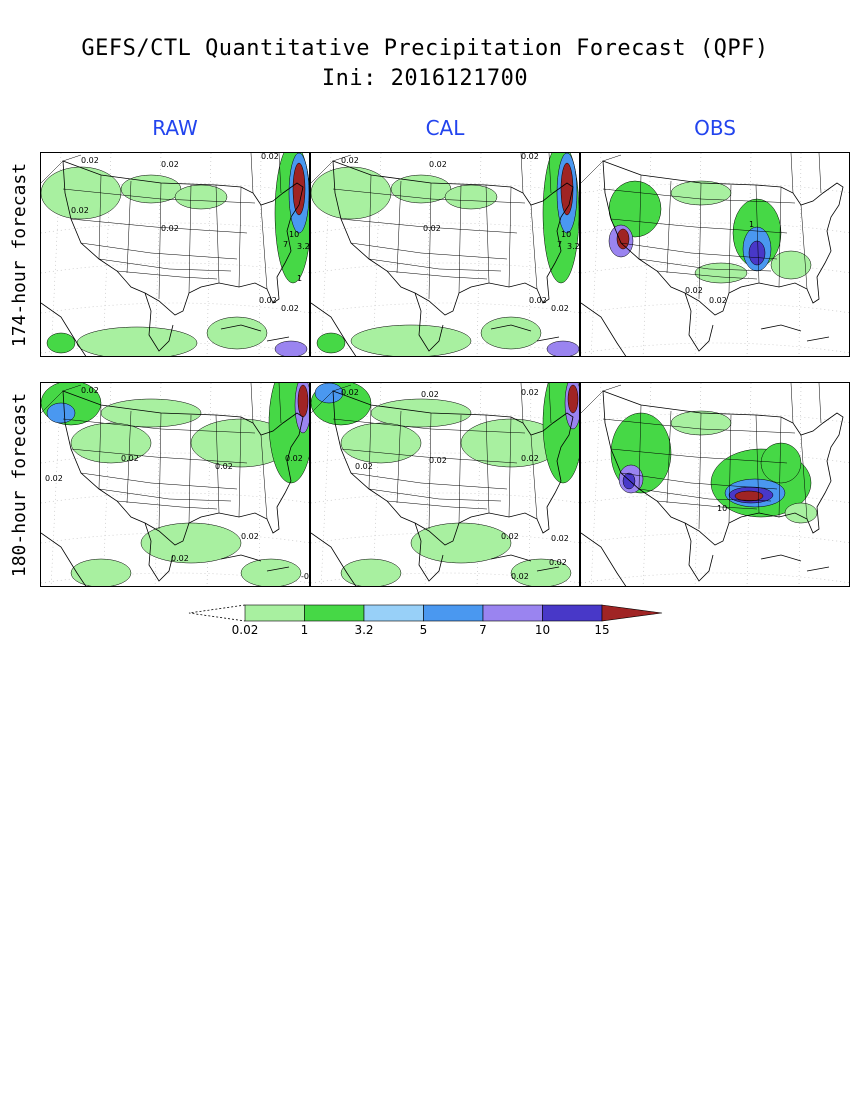 Image resolution: width=850 pixels, height=1100 pixels. Describe the element at coordinates (715, 128) in the screenshot. I see `column-label-obs: OBS` at that location.